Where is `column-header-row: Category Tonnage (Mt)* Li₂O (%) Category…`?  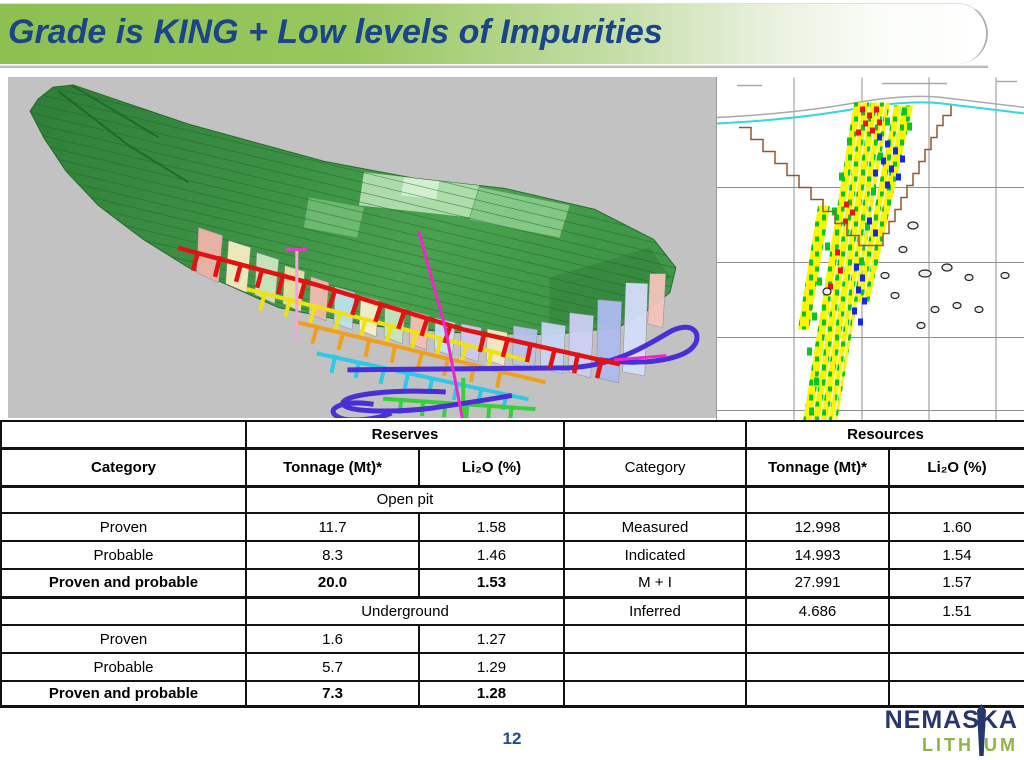 column-header-row: Category Tonnage (Mt)* Li₂O (%) Category… is located at coordinates (512, 467).